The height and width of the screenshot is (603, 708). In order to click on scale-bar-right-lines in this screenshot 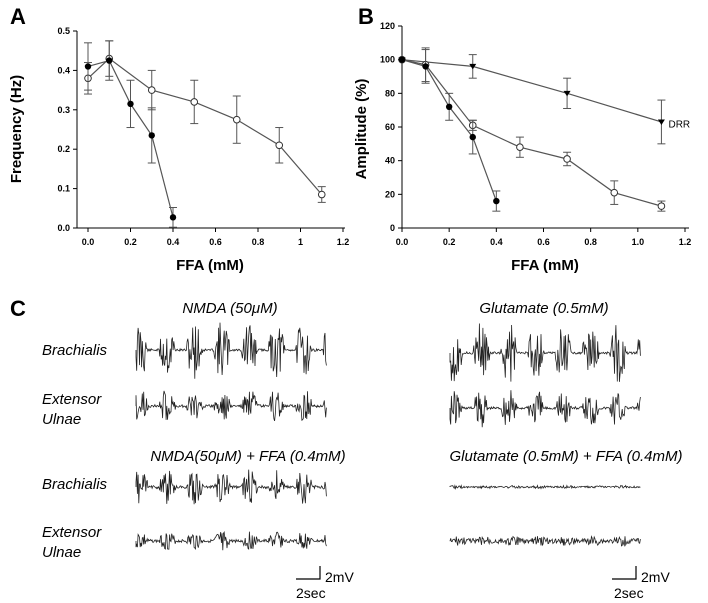, I will do `click(624, 573)`.